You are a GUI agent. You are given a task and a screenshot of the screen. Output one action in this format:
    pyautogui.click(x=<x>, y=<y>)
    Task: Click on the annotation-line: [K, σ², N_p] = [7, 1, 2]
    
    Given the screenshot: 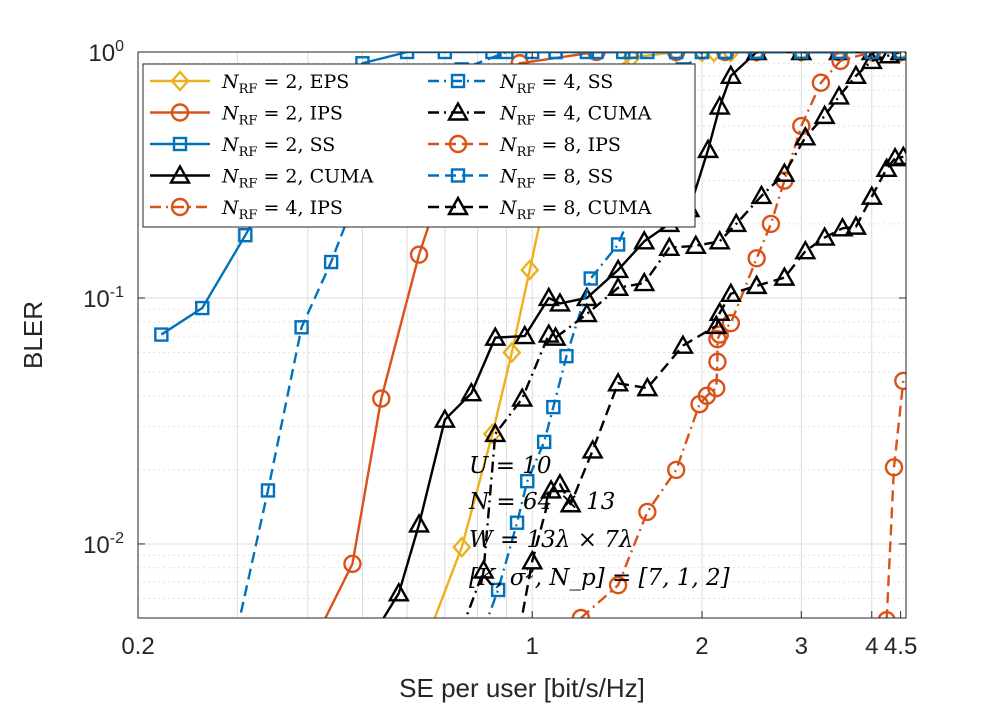 What is the action you would take?
    pyautogui.click(x=599, y=578)
    